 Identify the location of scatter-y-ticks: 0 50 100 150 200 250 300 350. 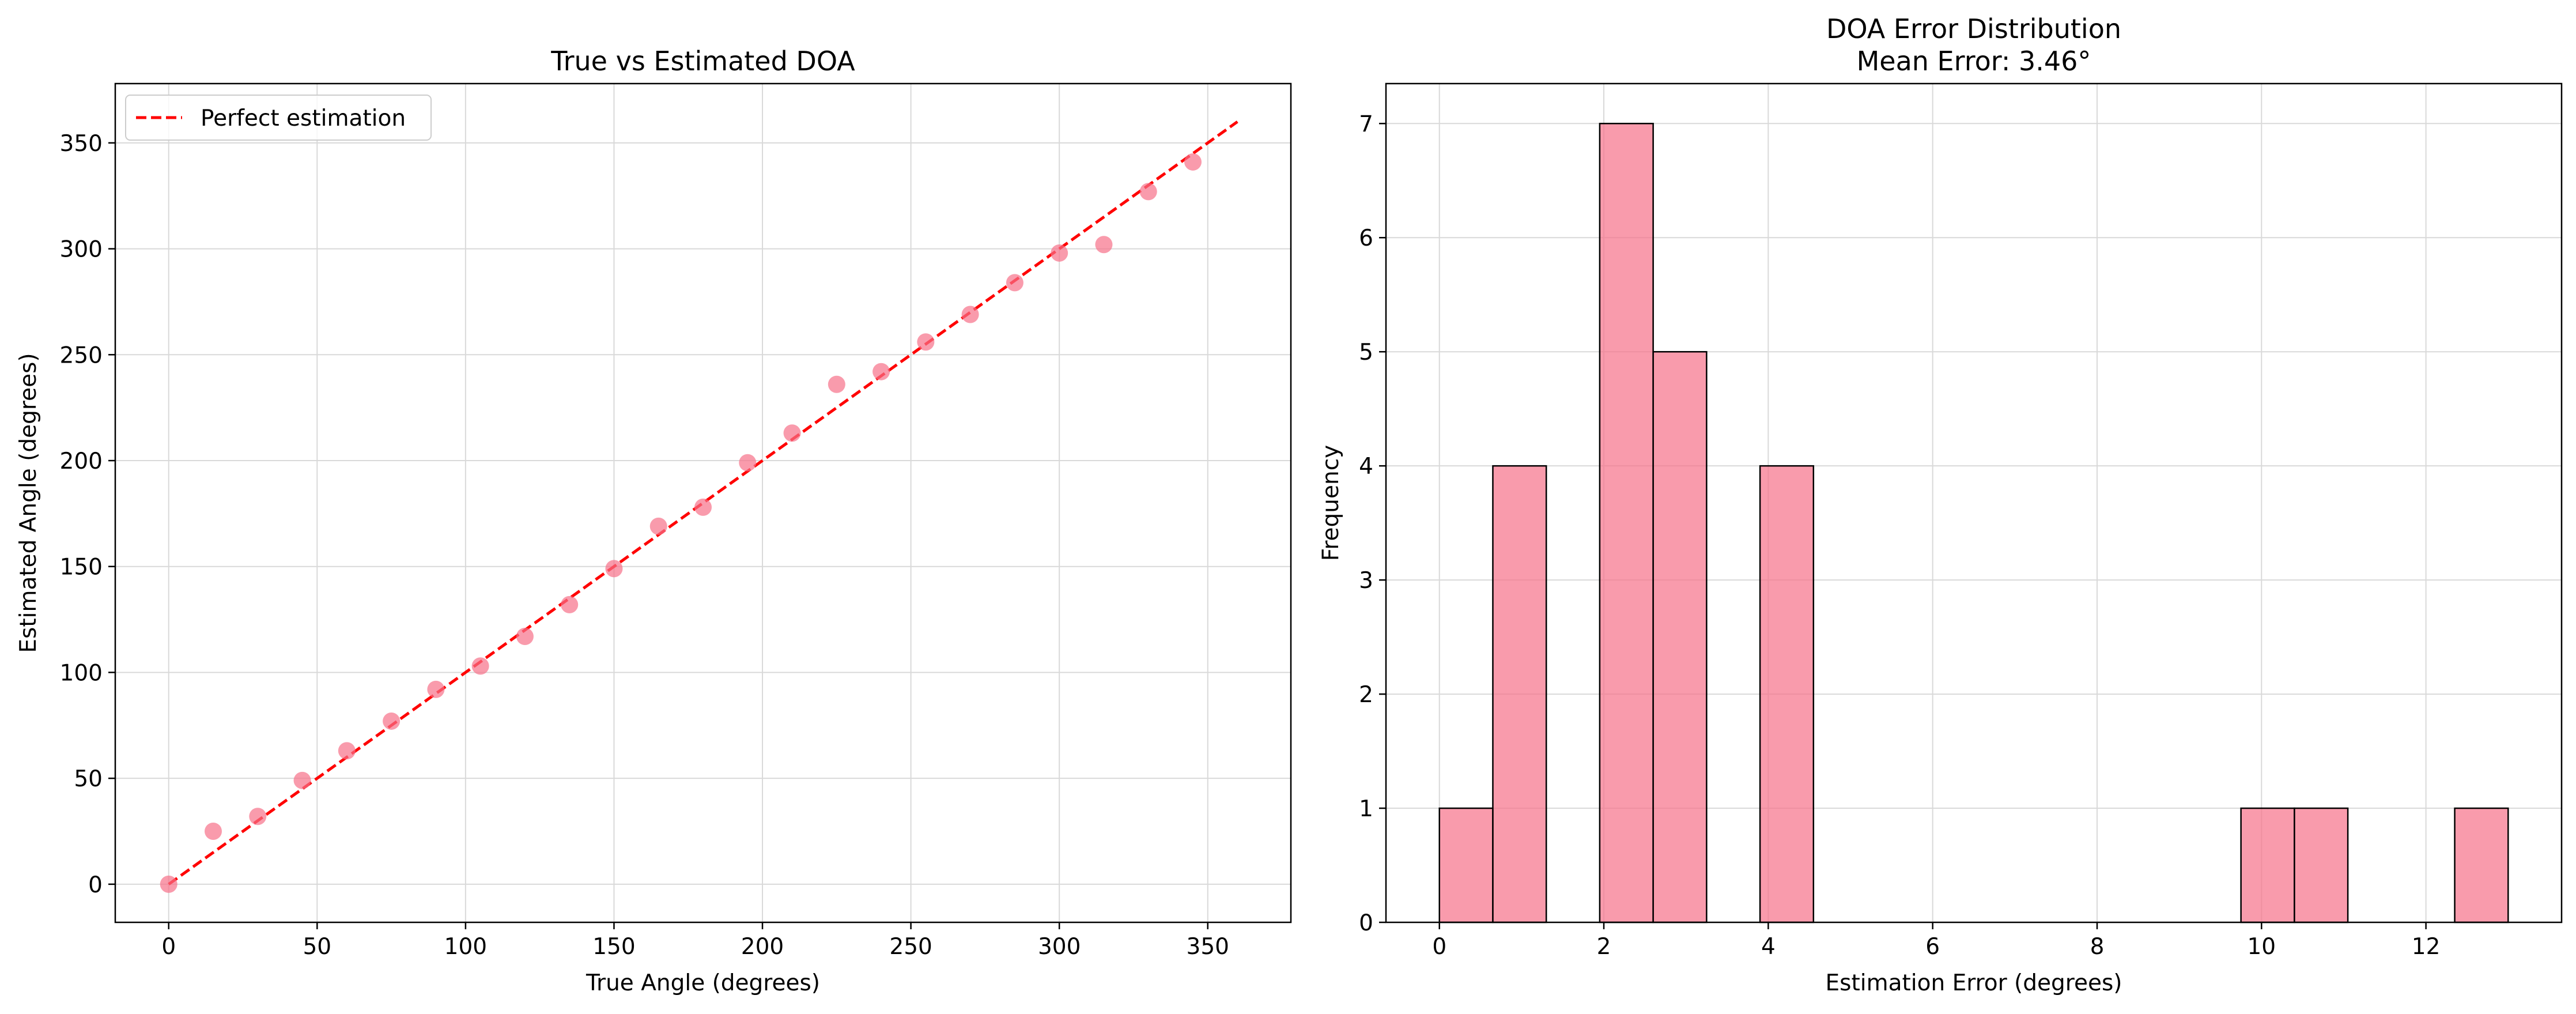
(87, 514).